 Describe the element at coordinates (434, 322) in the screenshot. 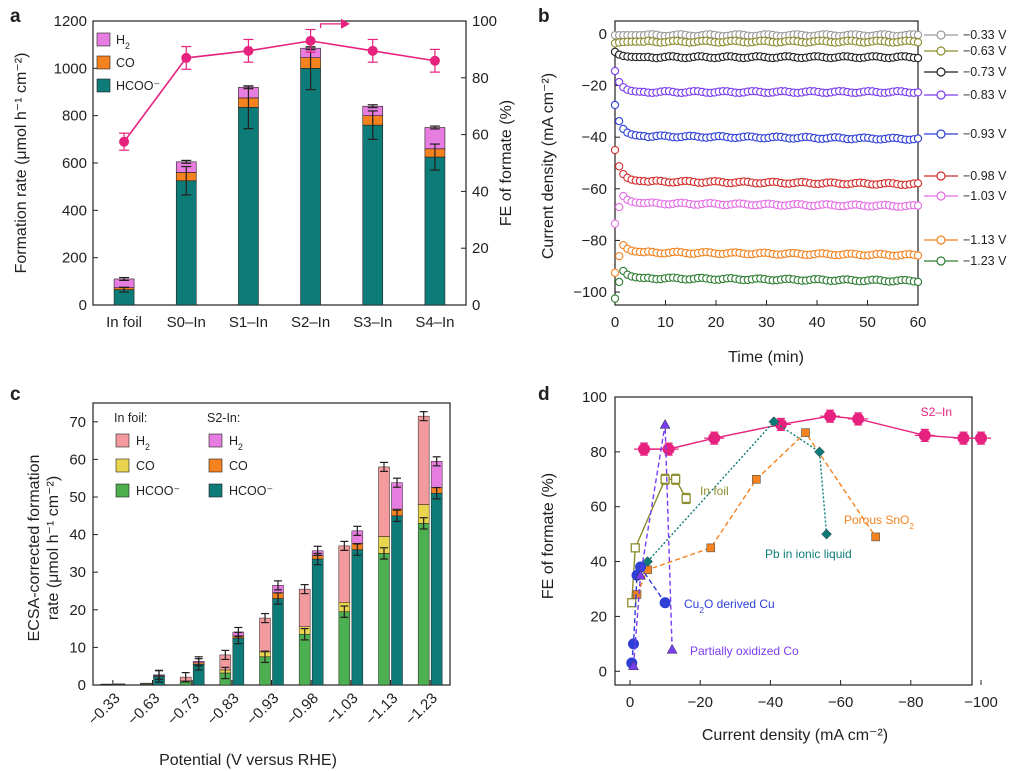

I see `panel-a-xtick-label: S4–In` at that location.